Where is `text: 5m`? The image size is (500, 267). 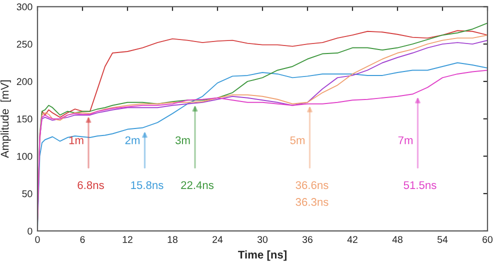
text: 5m is located at coordinates (297, 140).